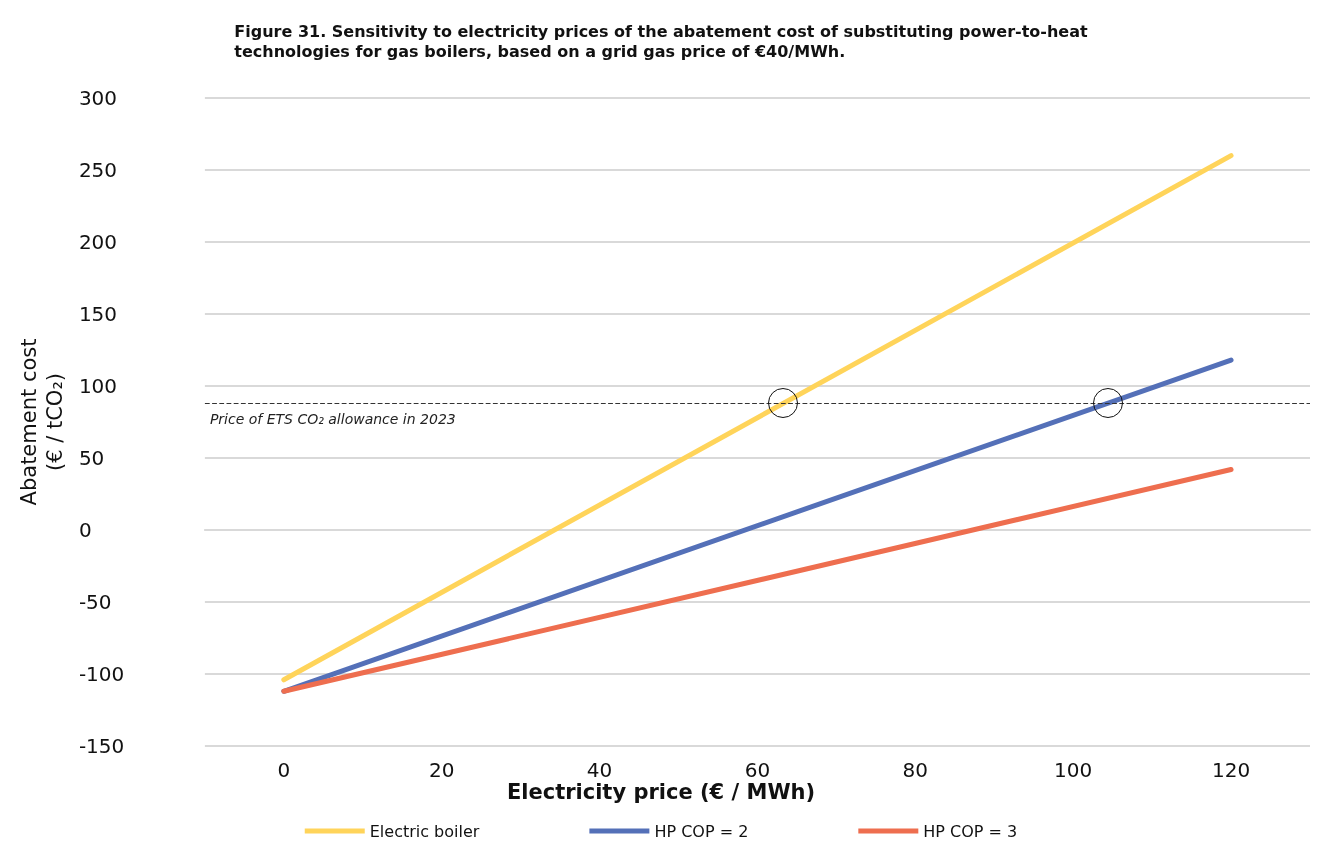 The height and width of the screenshot is (852, 1322). What do you see at coordinates (599, 770) in the screenshot?
I see `x-tick-label: 40` at bounding box center [599, 770].